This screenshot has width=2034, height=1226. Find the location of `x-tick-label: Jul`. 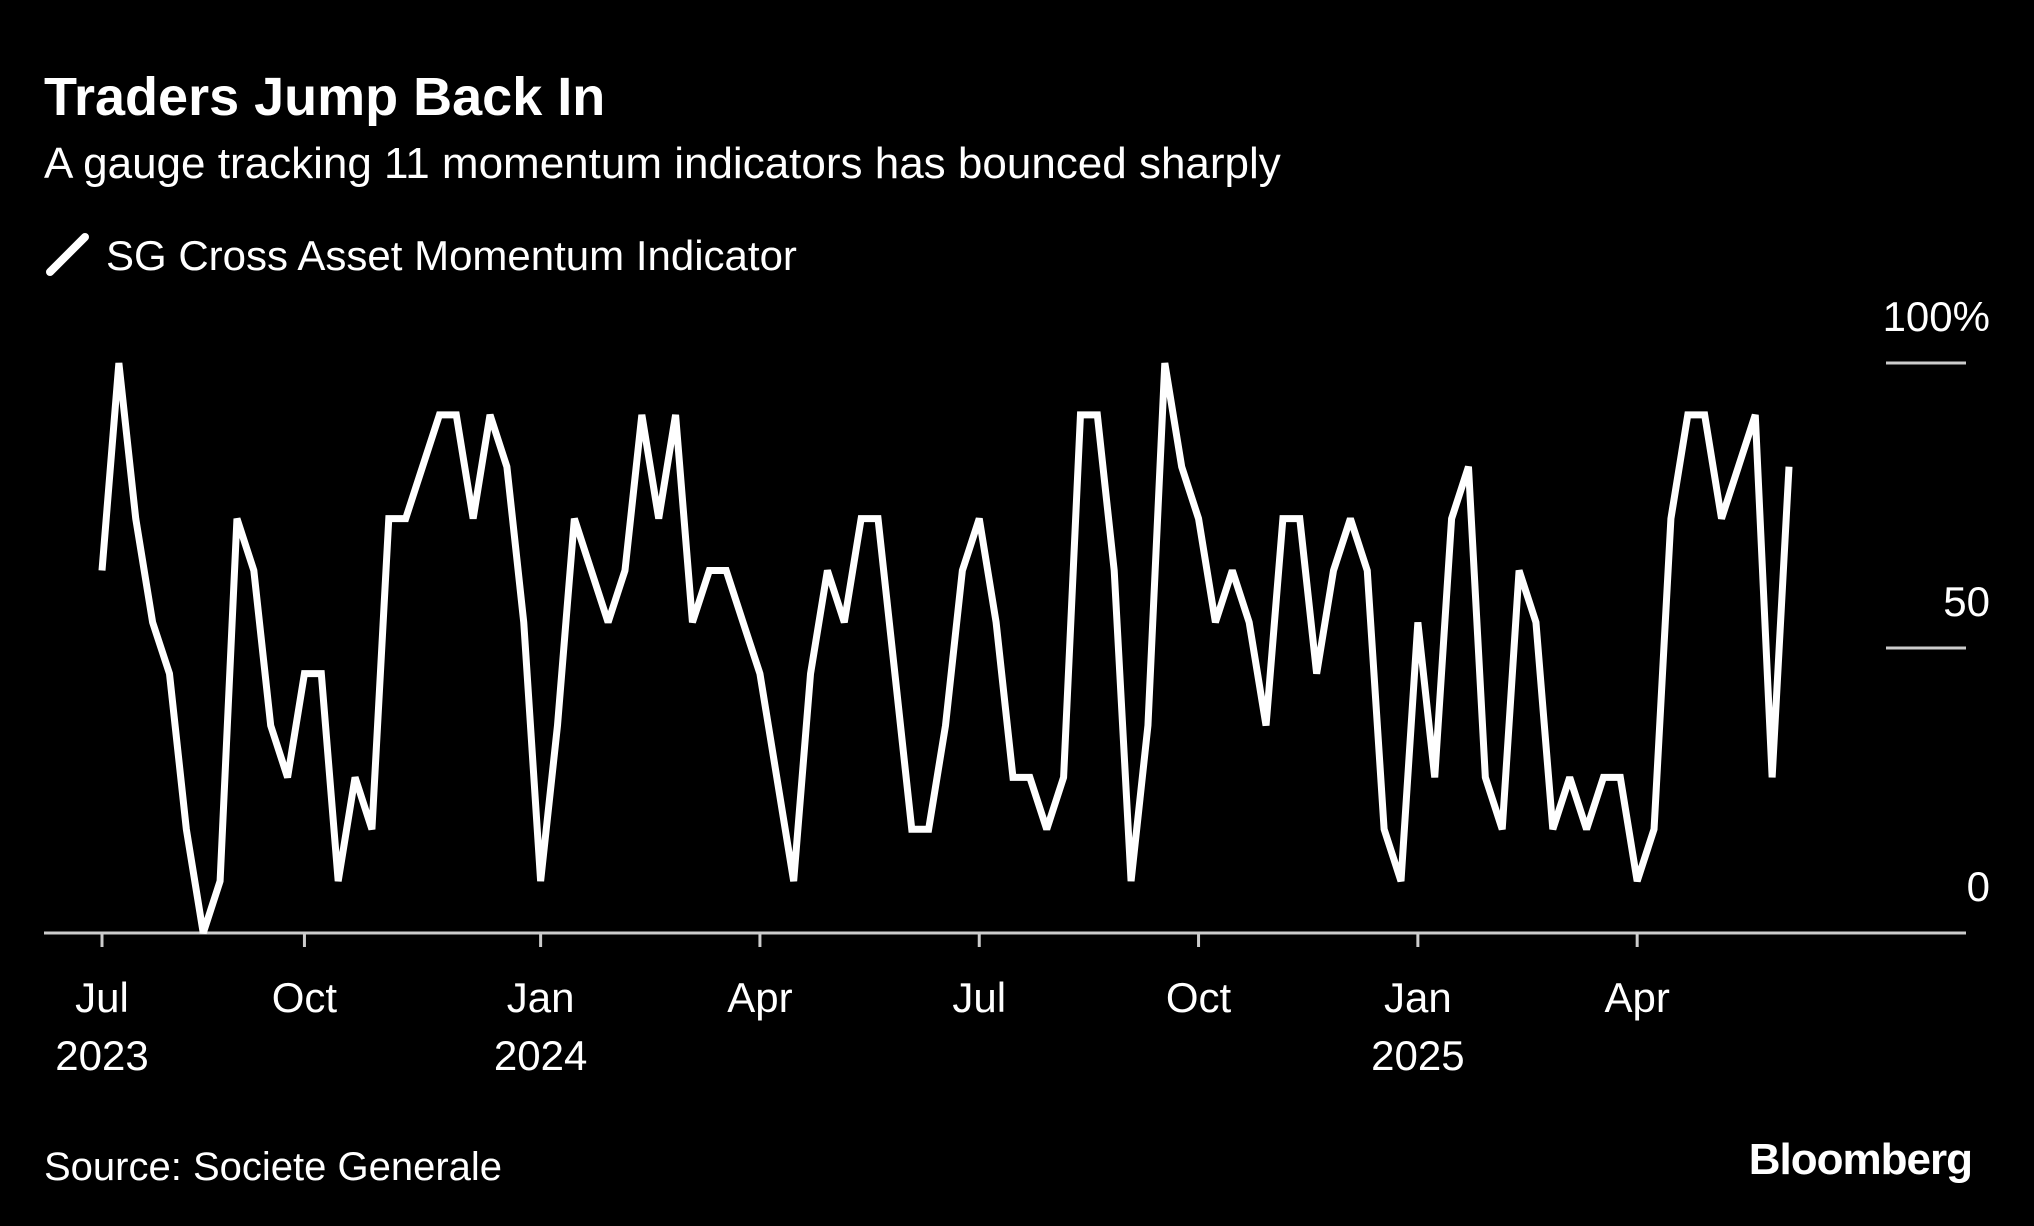

x-tick-label: Jul is located at coordinates (979, 997).